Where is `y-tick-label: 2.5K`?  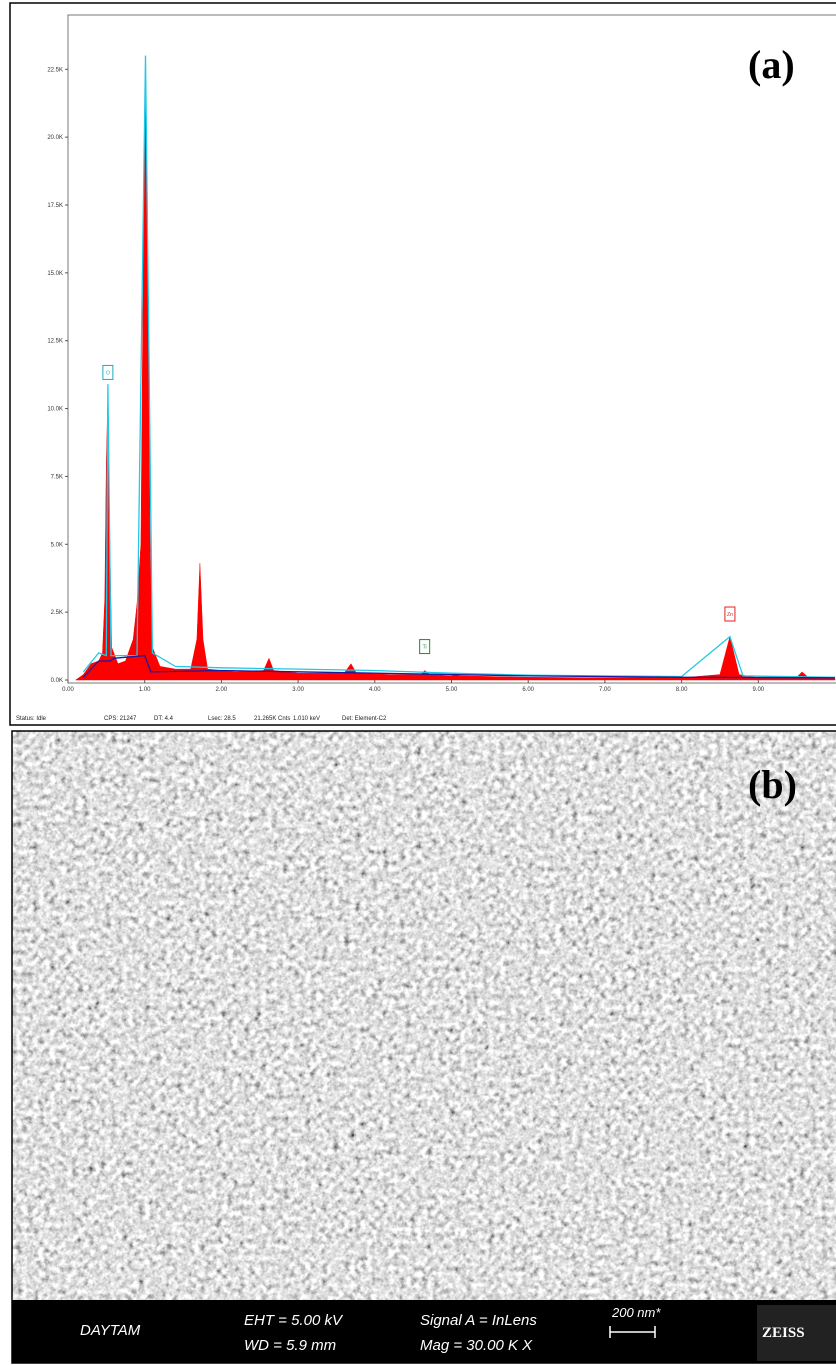 y-tick-label: 2.5K is located at coordinates (57, 613).